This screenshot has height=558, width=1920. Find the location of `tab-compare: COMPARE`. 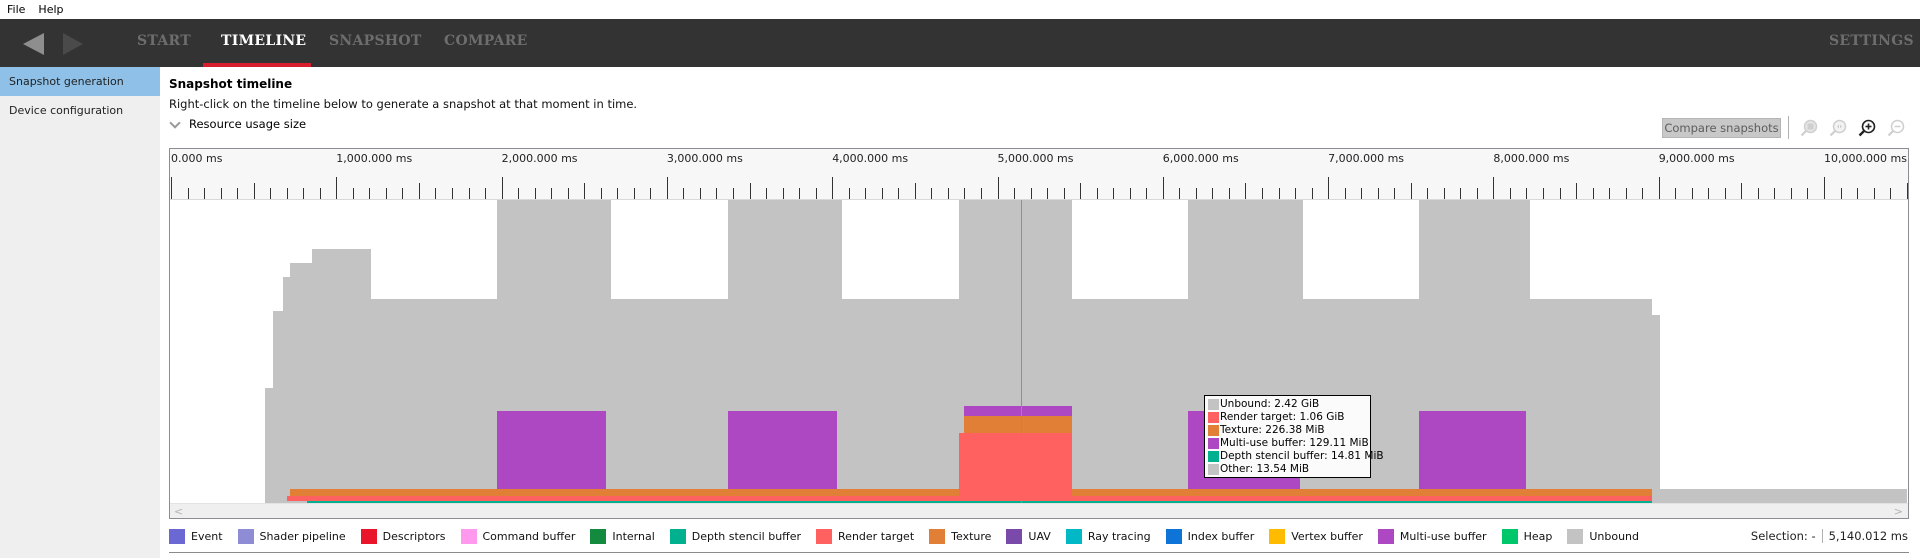

tab-compare: COMPARE is located at coordinates (486, 41).